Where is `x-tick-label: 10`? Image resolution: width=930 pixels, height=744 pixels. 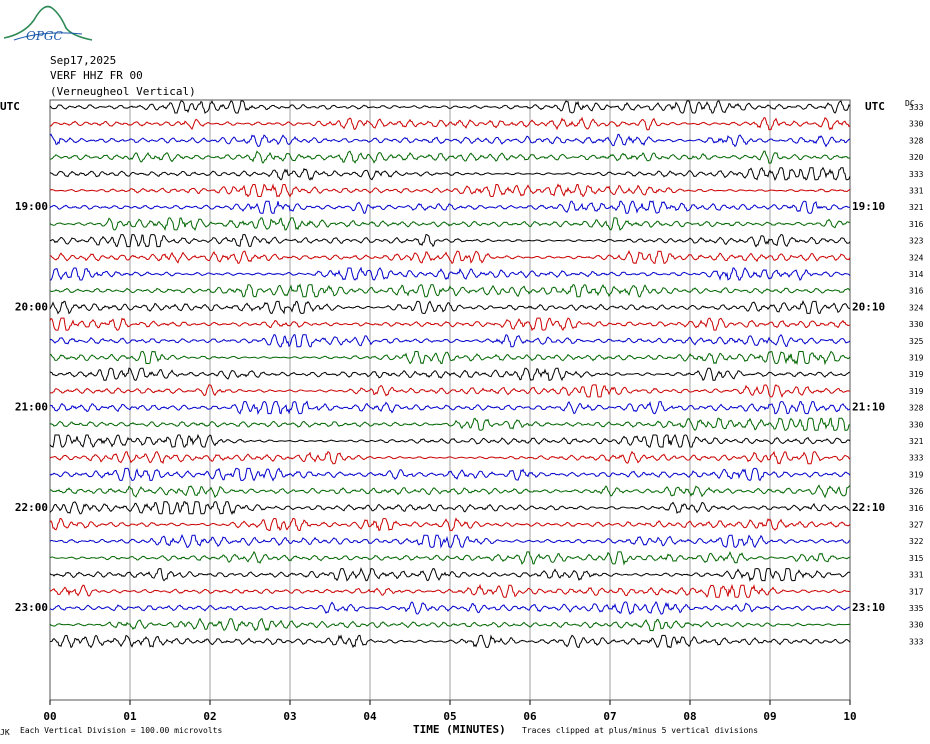
x-tick-label: 10 is located at coordinates (849, 716).